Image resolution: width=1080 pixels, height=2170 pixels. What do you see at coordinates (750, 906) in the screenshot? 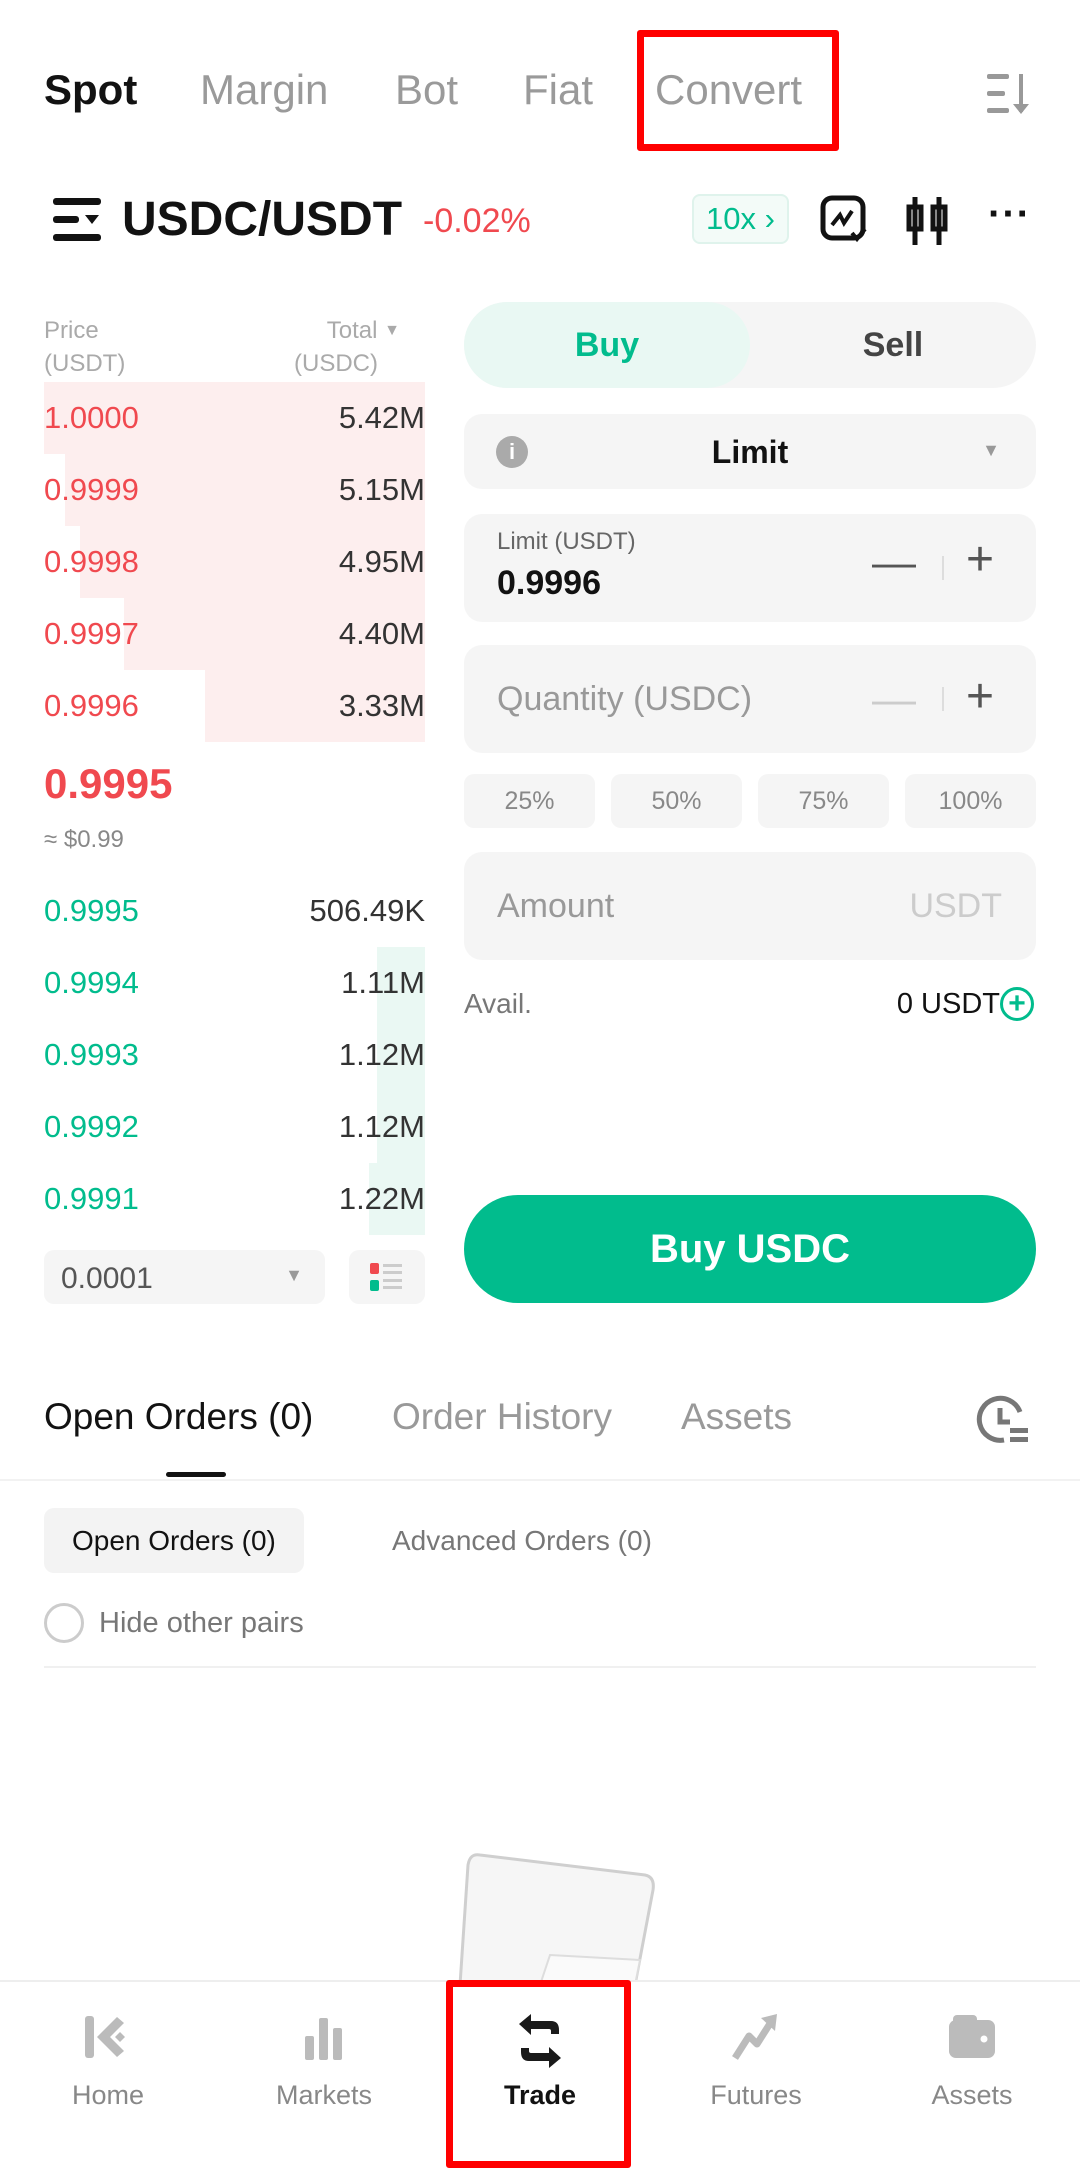
I see `amount-input: Amount USDT` at bounding box center [750, 906].